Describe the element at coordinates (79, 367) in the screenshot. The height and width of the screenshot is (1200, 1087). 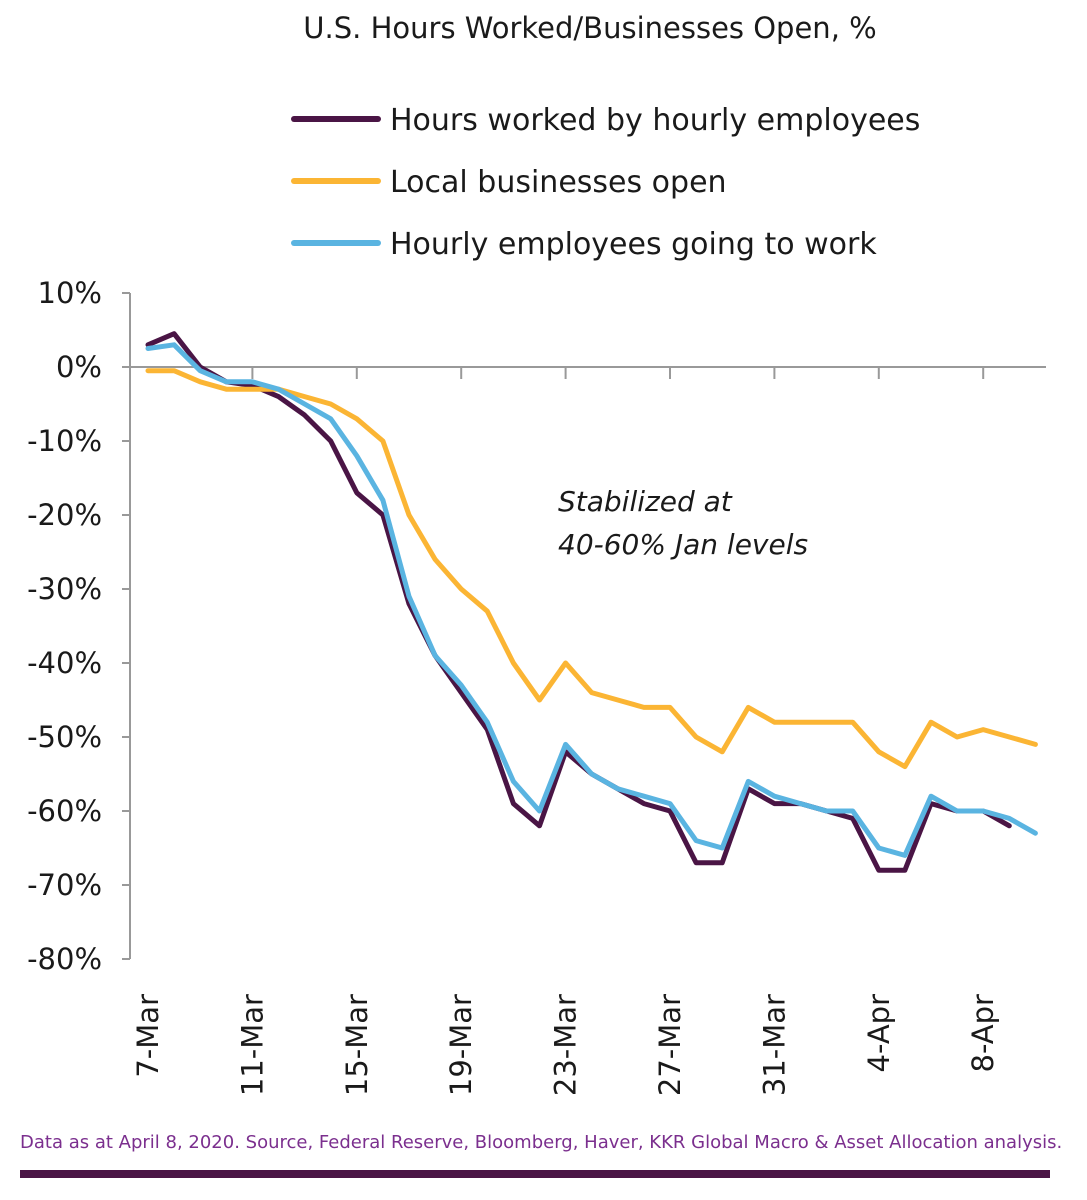
I see `y-tick-label: 0%` at that location.